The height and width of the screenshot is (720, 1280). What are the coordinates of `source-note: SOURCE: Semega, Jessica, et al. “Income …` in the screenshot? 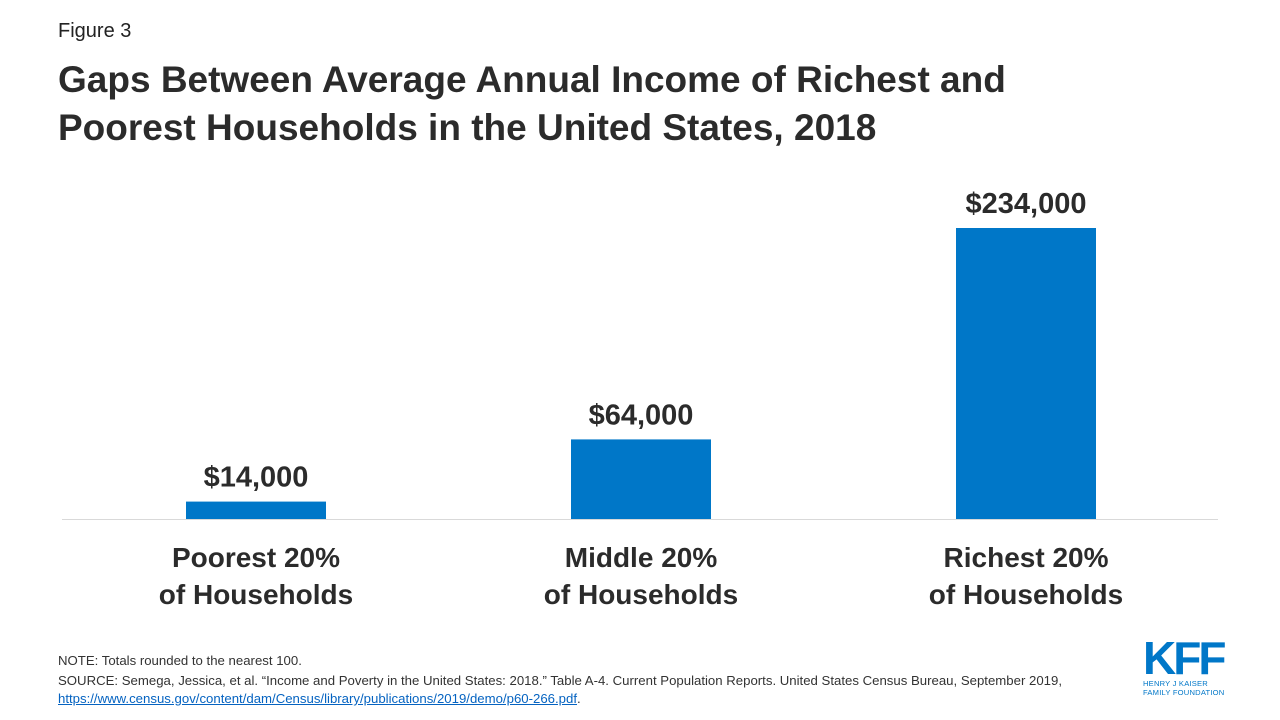 It's located at (583, 690).